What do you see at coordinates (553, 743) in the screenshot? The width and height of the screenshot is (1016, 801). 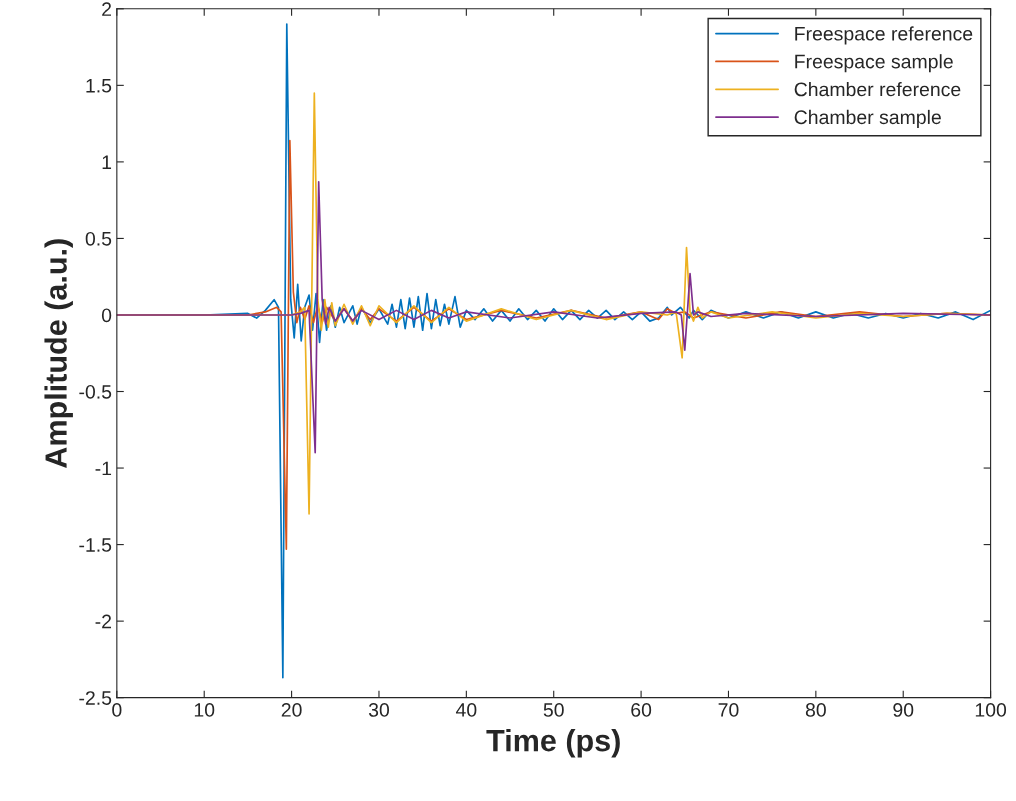 I see `x-axis-title: Time (ps)` at bounding box center [553, 743].